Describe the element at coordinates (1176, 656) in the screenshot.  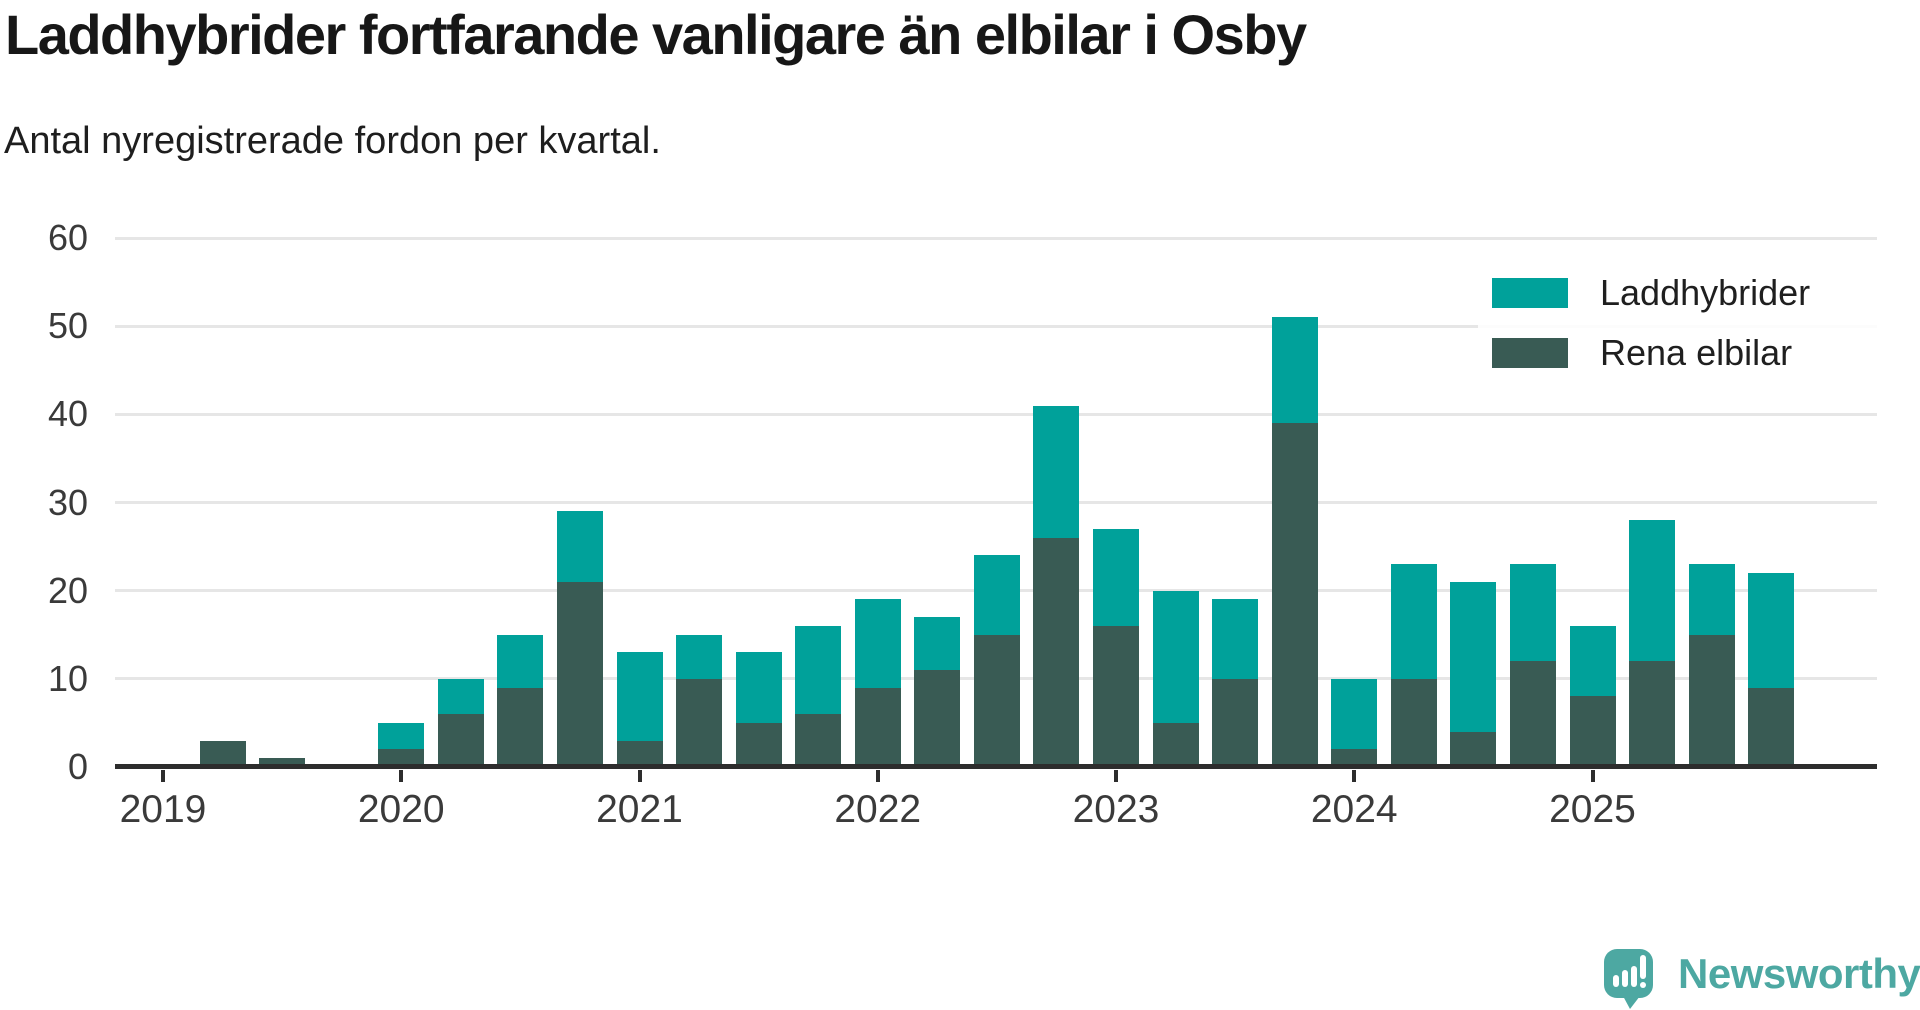
I see `bar-2023Q2-laddhybrider` at that location.